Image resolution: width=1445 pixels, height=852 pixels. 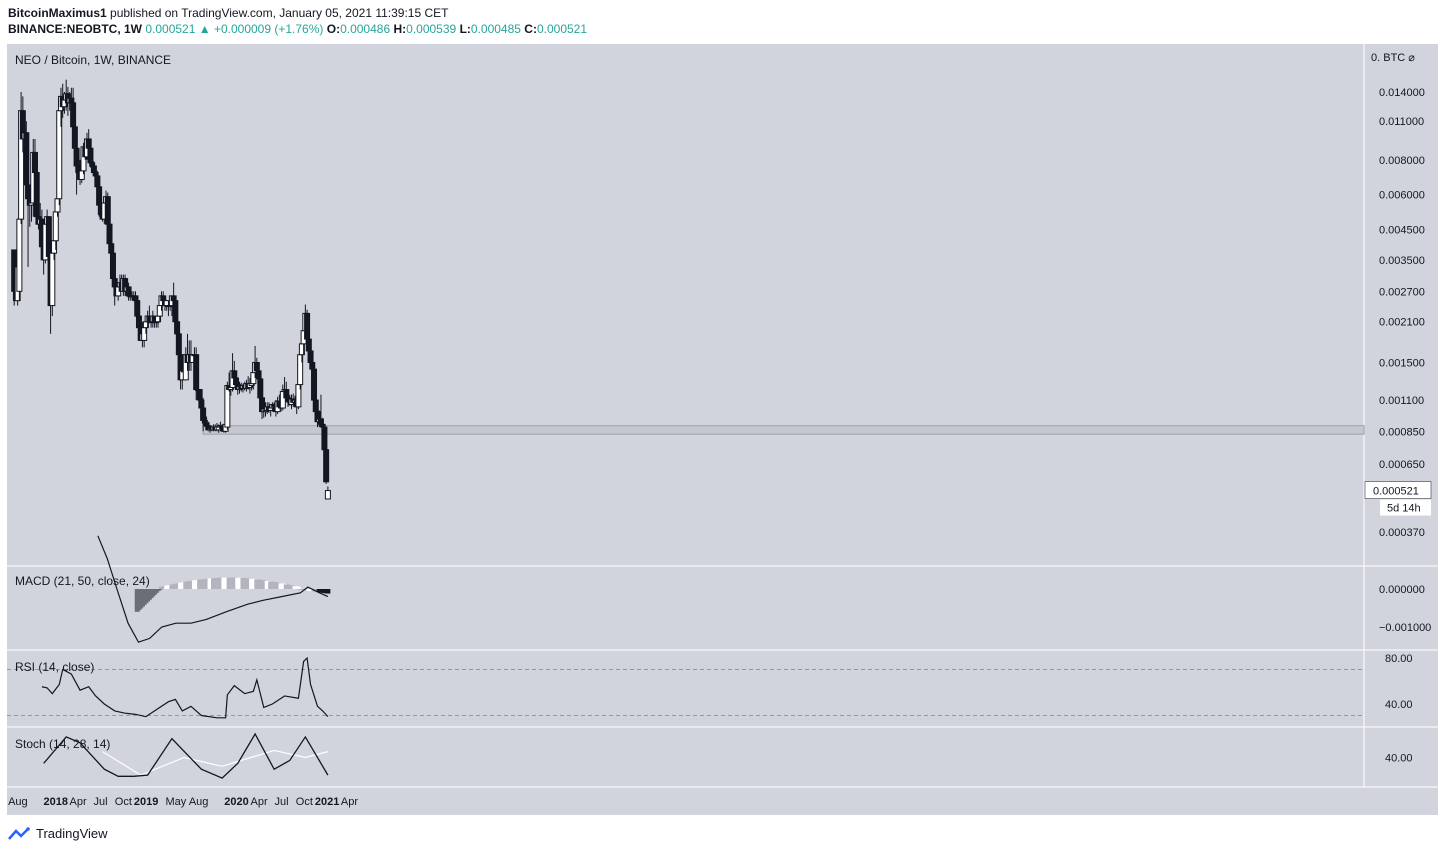 What do you see at coordinates (1402, 196) in the screenshot?
I see `price-axis-tick: 0.006000` at bounding box center [1402, 196].